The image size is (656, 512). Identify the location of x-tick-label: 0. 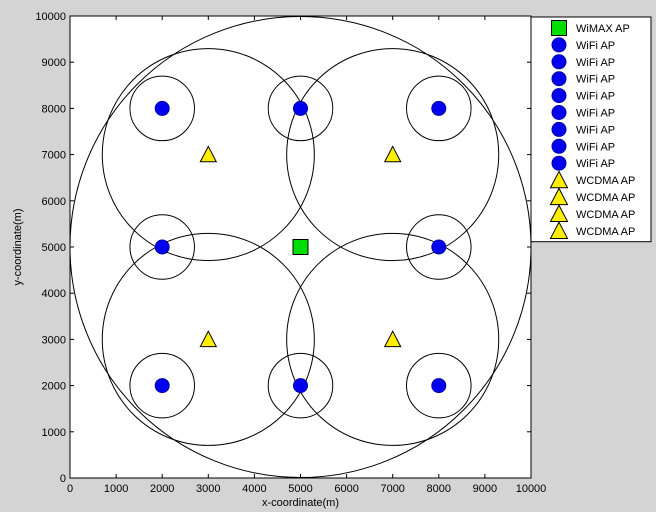
(70, 489).